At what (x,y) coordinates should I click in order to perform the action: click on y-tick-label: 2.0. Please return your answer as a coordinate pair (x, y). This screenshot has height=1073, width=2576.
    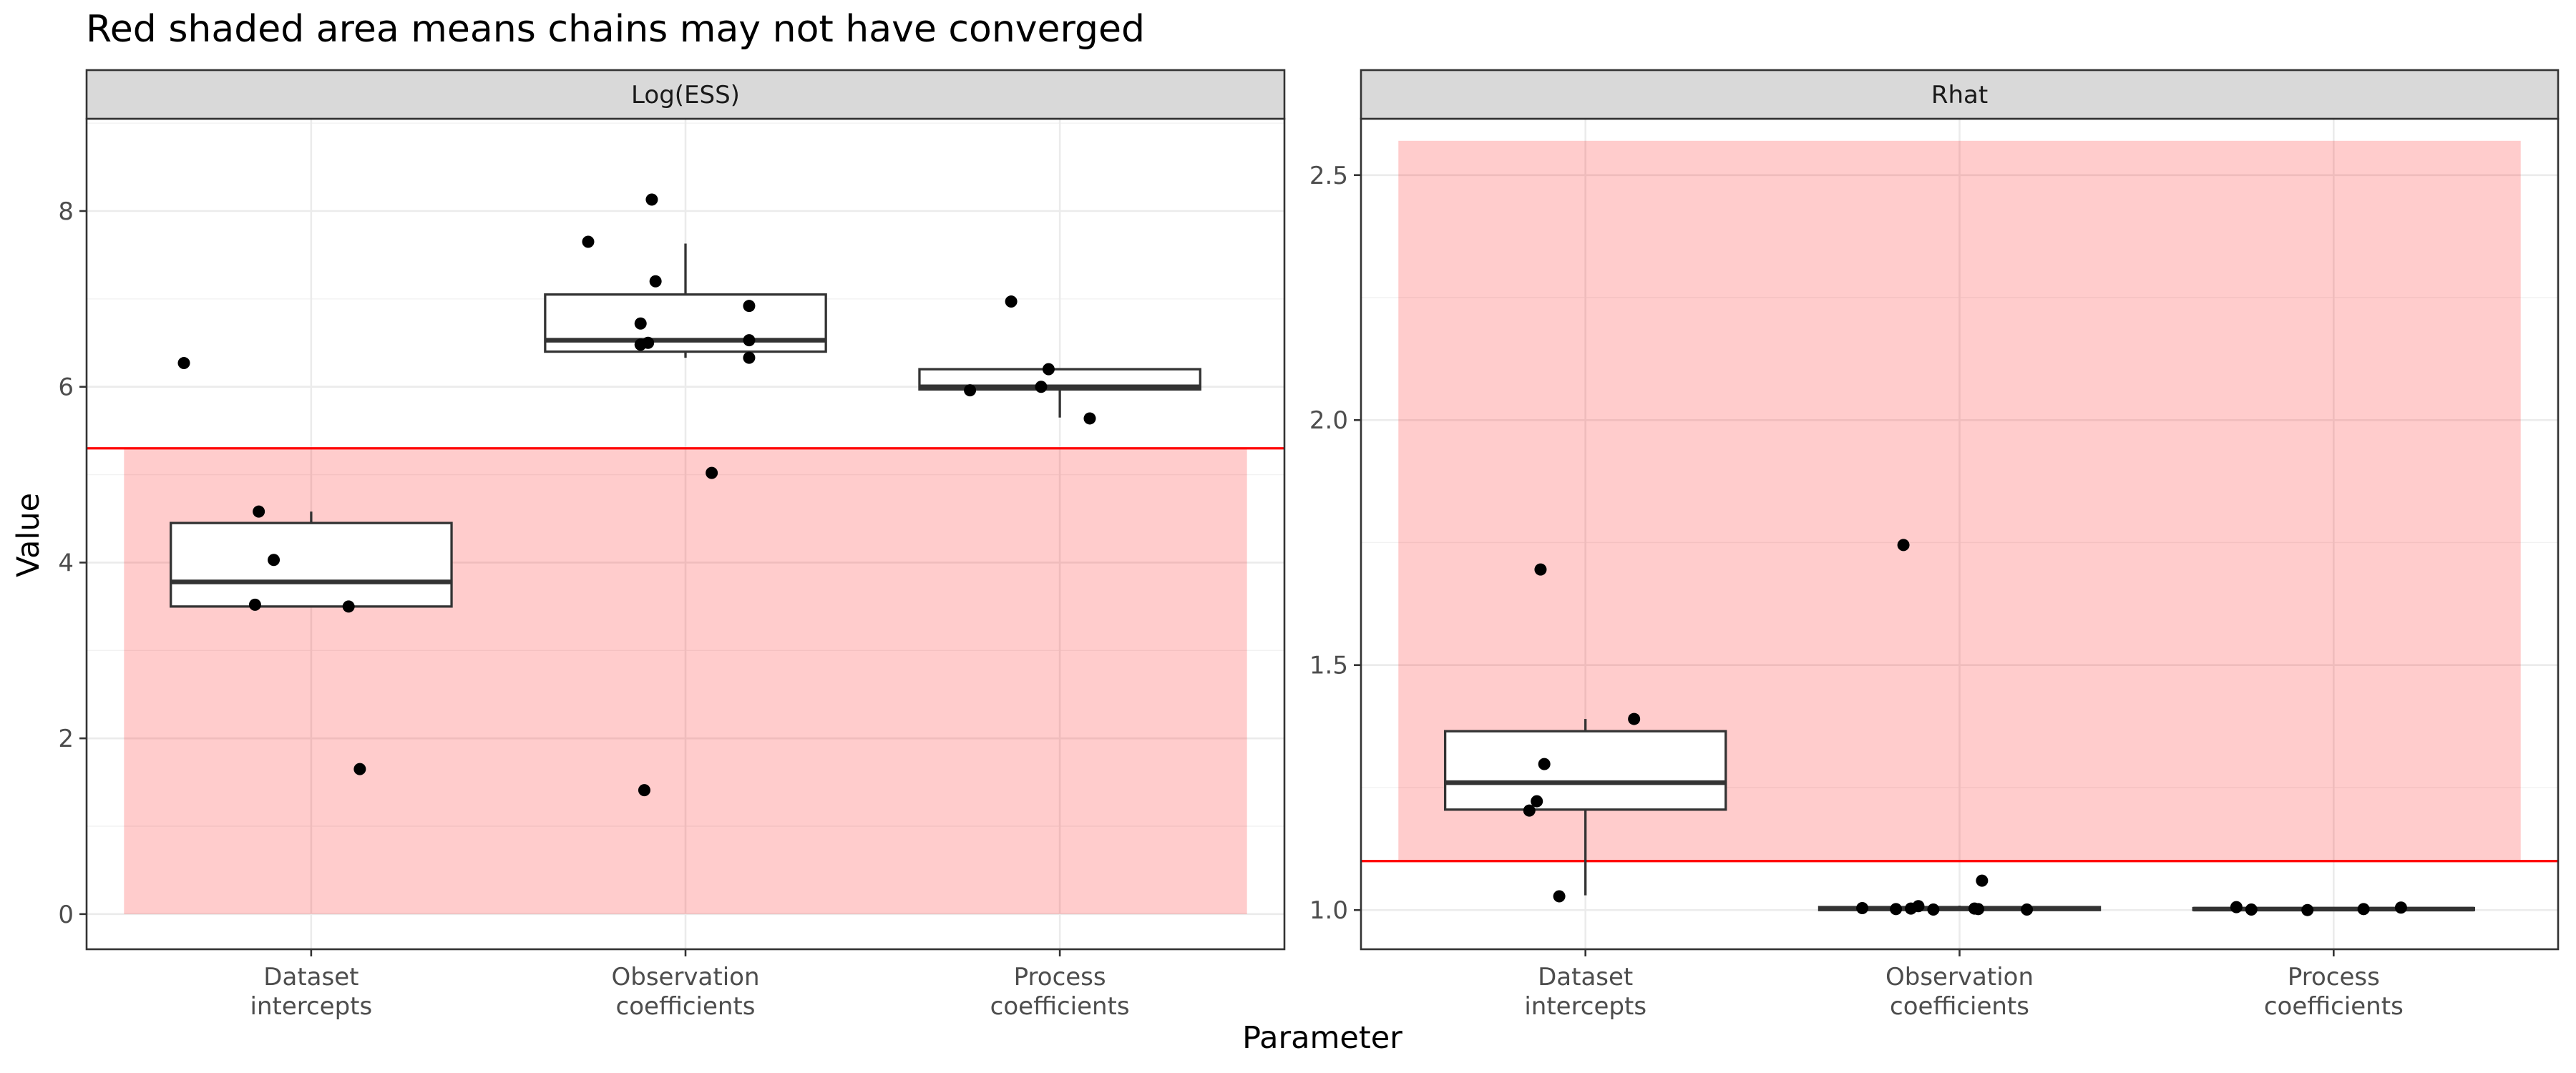
    Looking at the image, I should click on (1328, 420).